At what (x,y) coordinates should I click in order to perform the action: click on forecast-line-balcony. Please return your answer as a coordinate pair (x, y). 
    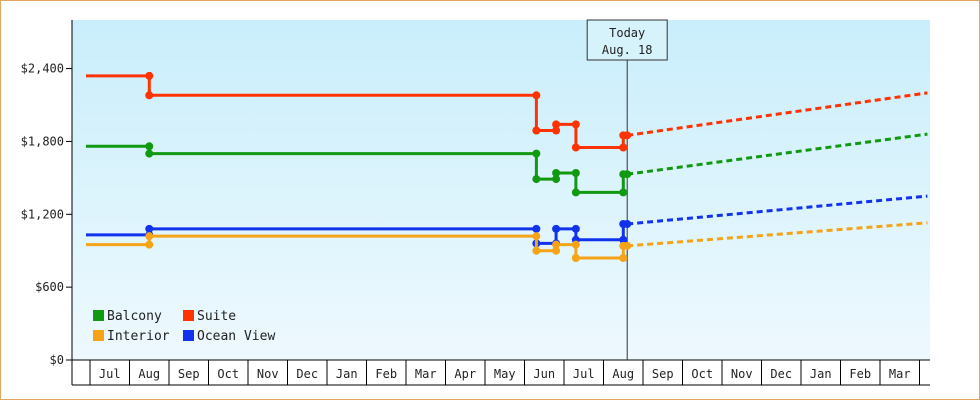
    Looking at the image, I should click on (777, 154).